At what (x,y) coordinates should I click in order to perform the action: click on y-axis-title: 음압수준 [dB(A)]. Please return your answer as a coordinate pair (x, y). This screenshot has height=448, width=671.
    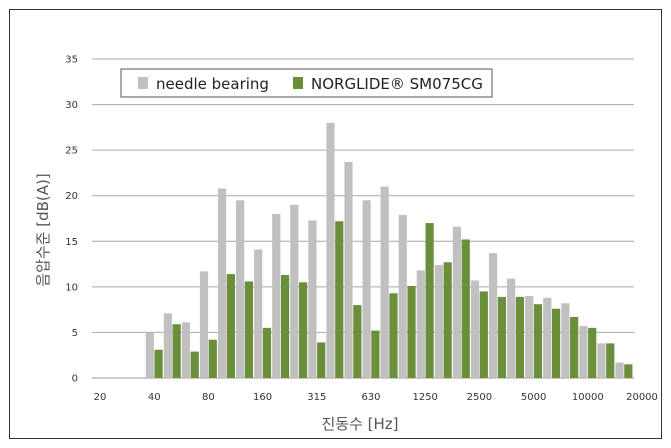
    Looking at the image, I should click on (43, 229).